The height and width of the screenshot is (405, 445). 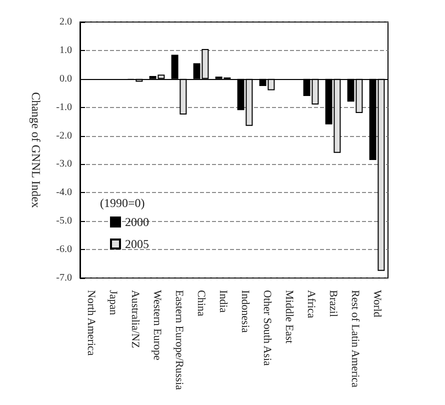 I want to click on x-tick-label: World, so click(x=377, y=304).